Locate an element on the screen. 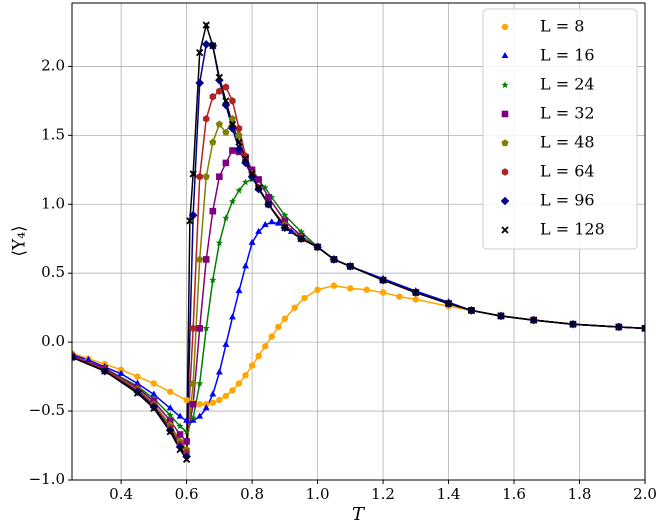  x-tick-label: 1.8 is located at coordinates (580, 494).